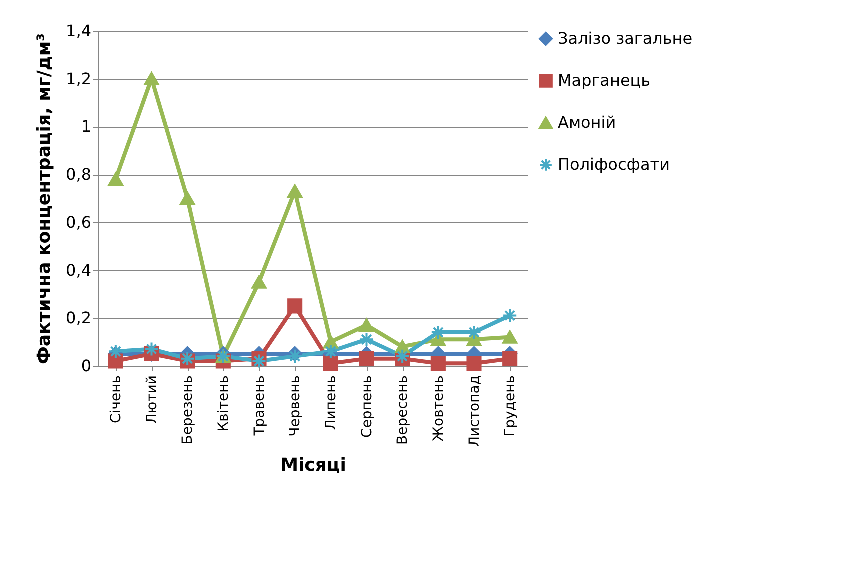  Describe the element at coordinates (625, 38) in the screenshot. I see `legend-label: Залізо загальне` at that location.